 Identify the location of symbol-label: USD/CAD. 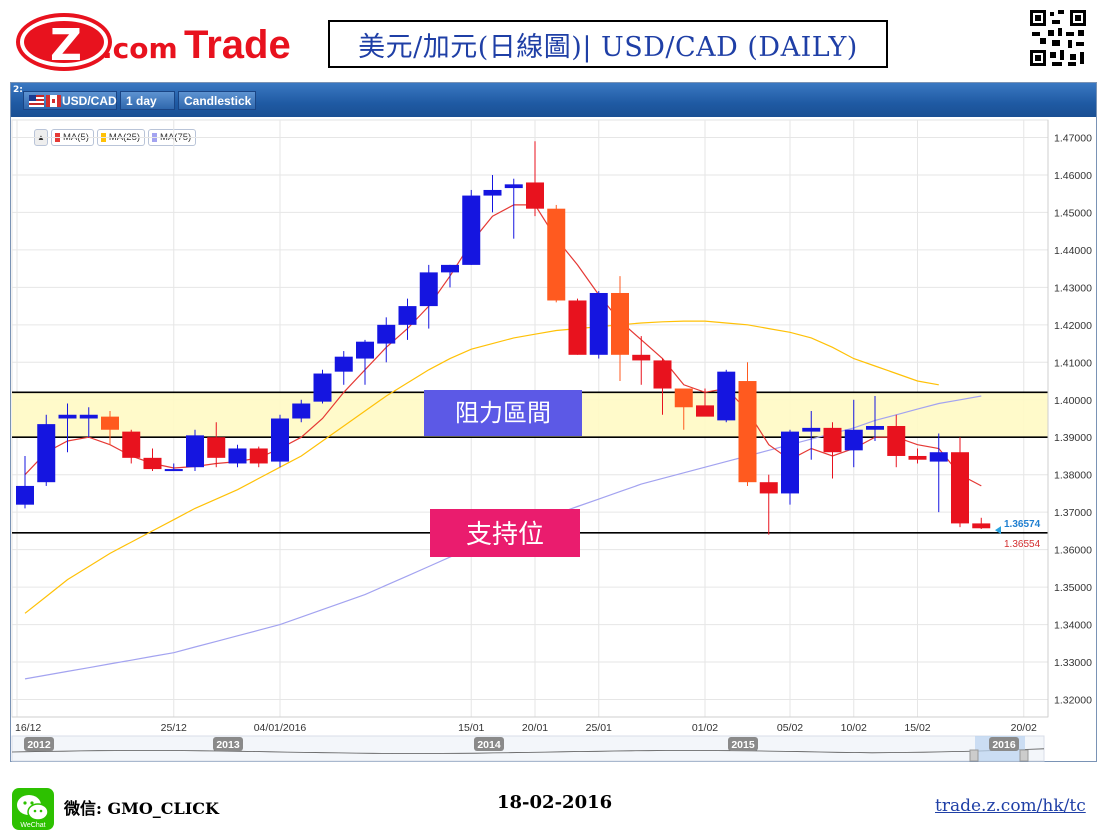
(89, 101).